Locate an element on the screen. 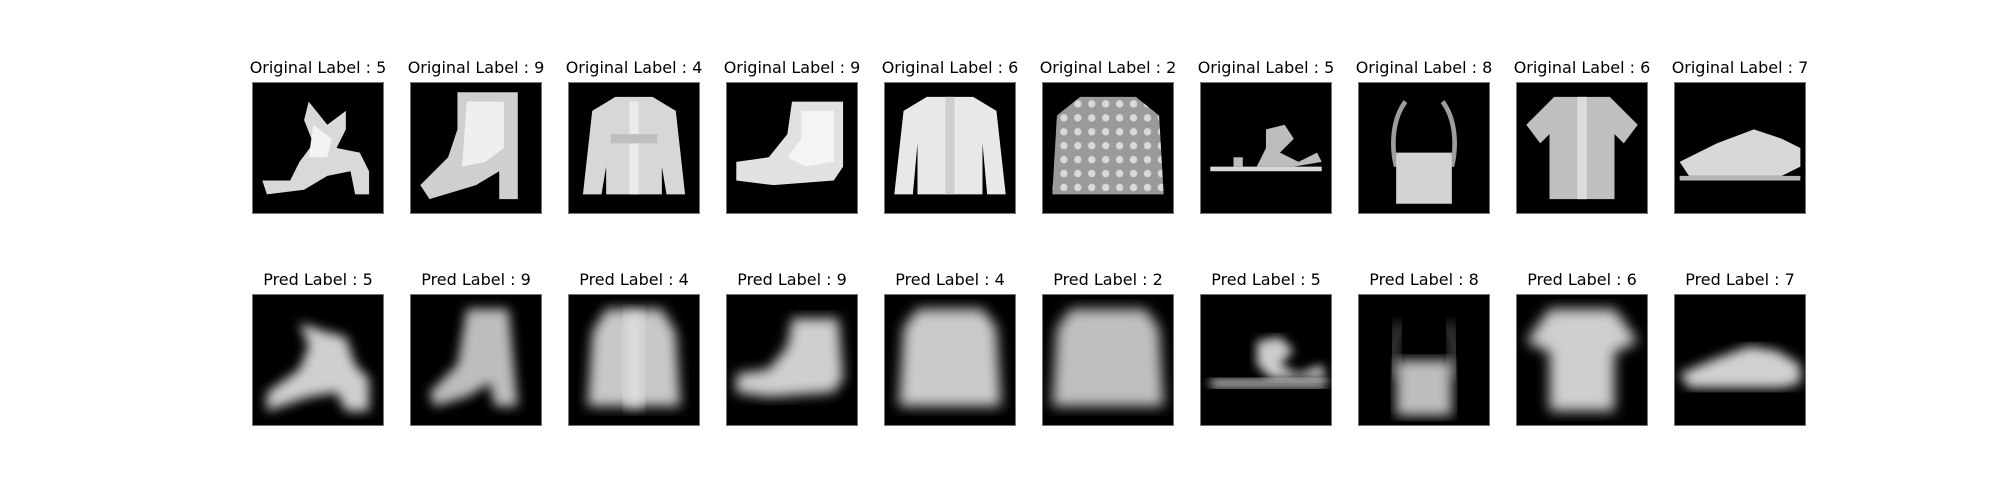  sandal-heel-blur-icon is located at coordinates (318, 360).